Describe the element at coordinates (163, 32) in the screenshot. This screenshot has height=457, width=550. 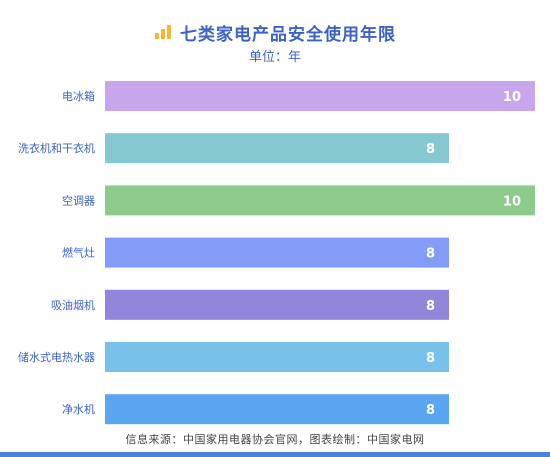
I see `bar-chart-icon` at that location.